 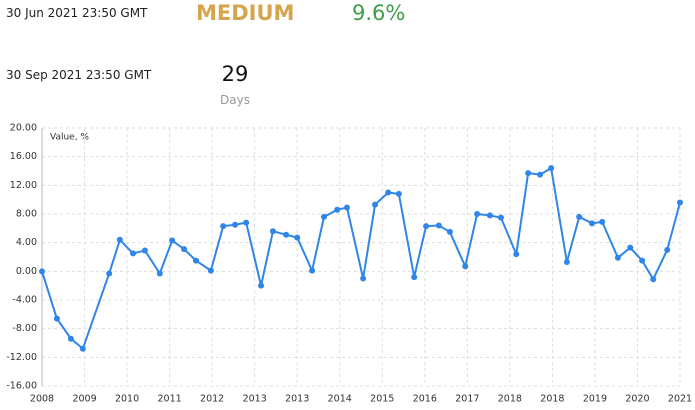 What do you see at coordinates (340, 399) in the screenshot?
I see `x-tick-label: 2014` at bounding box center [340, 399].